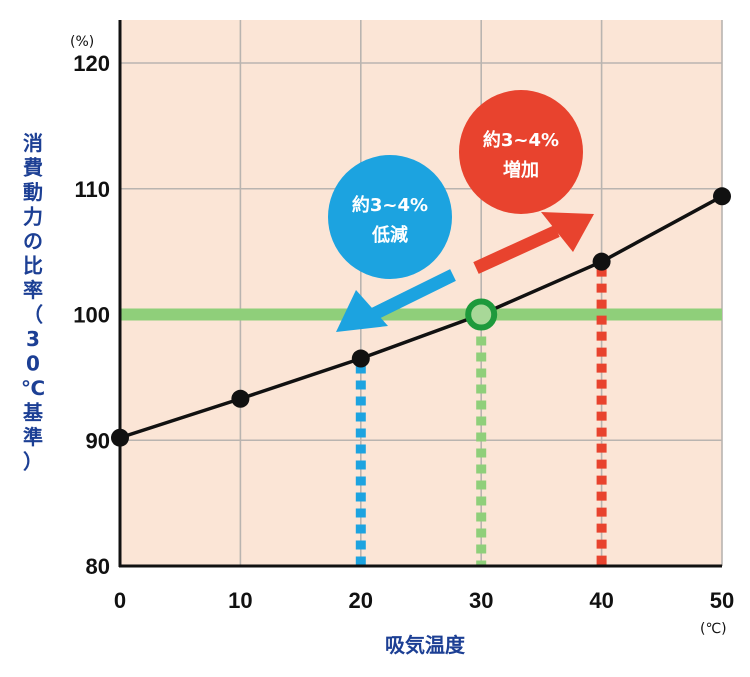 The height and width of the screenshot is (677, 750). Describe the element at coordinates (481, 314) in the screenshot. I see `highlight-point` at that location.